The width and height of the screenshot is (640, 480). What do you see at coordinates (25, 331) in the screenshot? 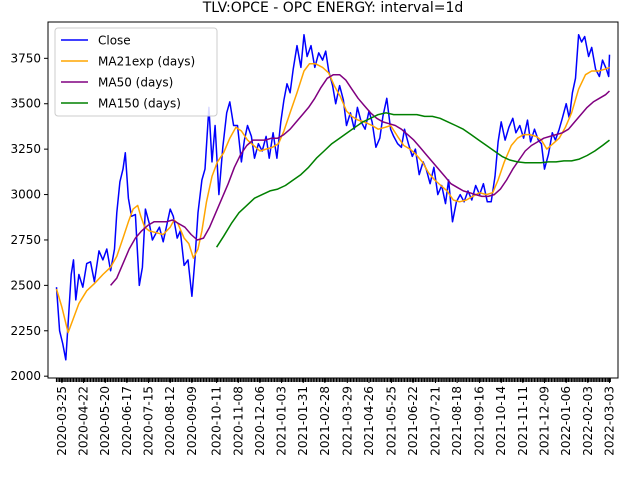
I see `y-tick-label-1: 2250` at bounding box center [25, 331].